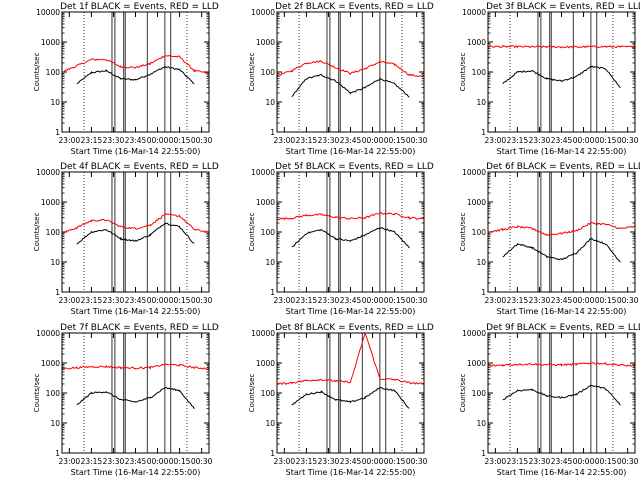  I want to click on chart-title: Det 2f BLACK = Events, RED = LLD, so click(354, 7).